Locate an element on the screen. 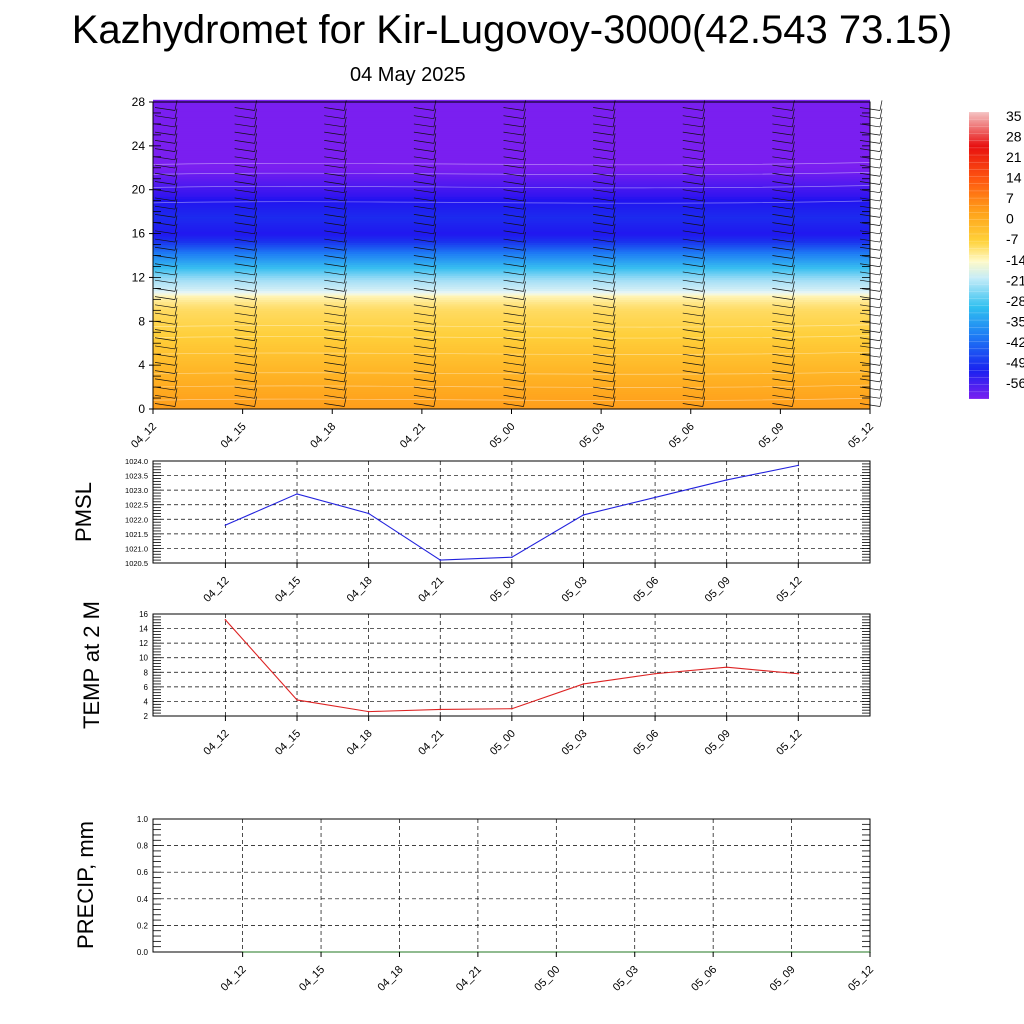  y-tick-label: 0.2 is located at coordinates (143, 925).